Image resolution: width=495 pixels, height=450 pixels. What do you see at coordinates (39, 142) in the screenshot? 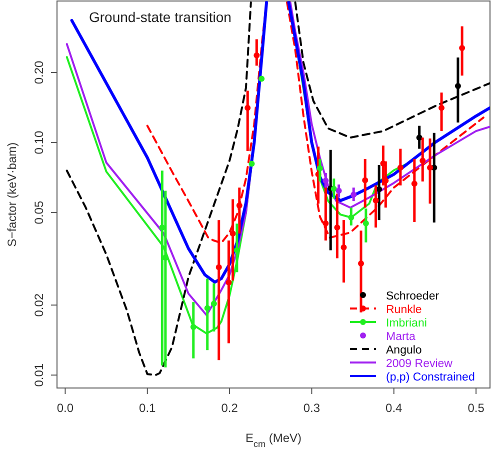
I see `y-tick-label: 0.10` at bounding box center [39, 142].